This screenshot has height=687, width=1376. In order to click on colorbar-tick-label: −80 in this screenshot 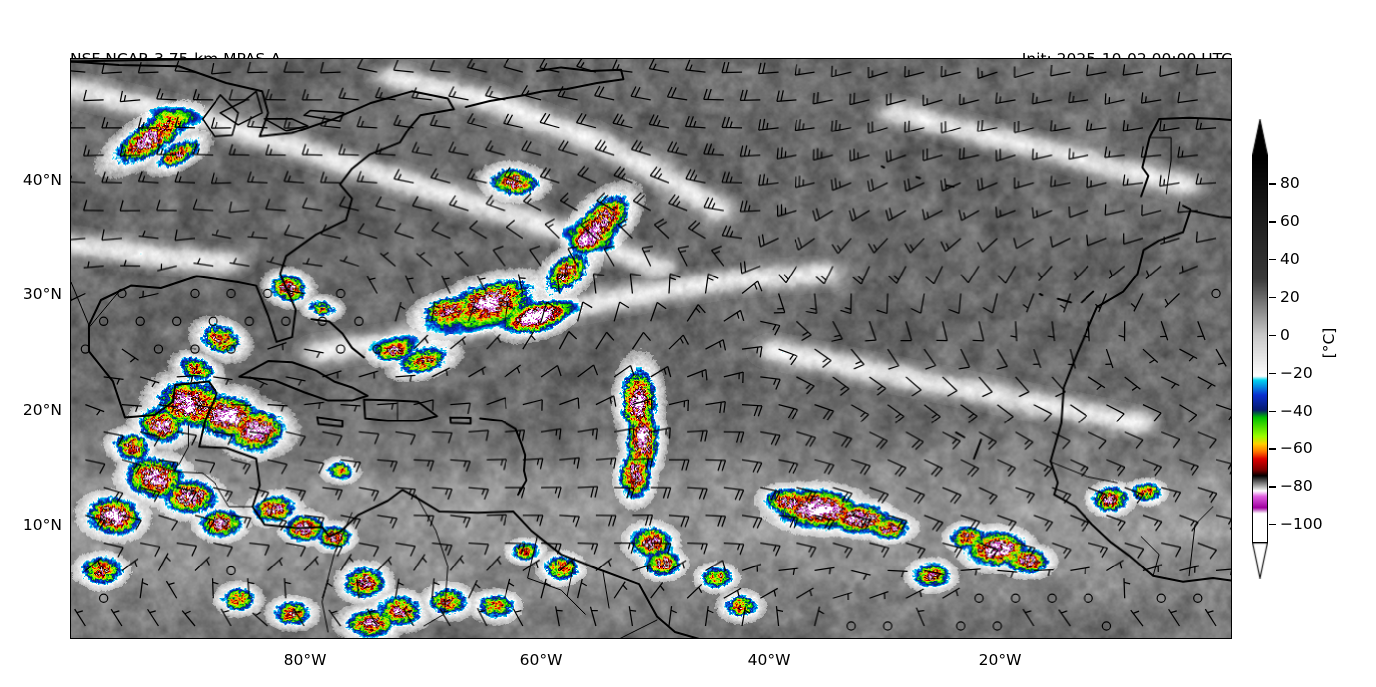, I will do `click(1296, 486)`.